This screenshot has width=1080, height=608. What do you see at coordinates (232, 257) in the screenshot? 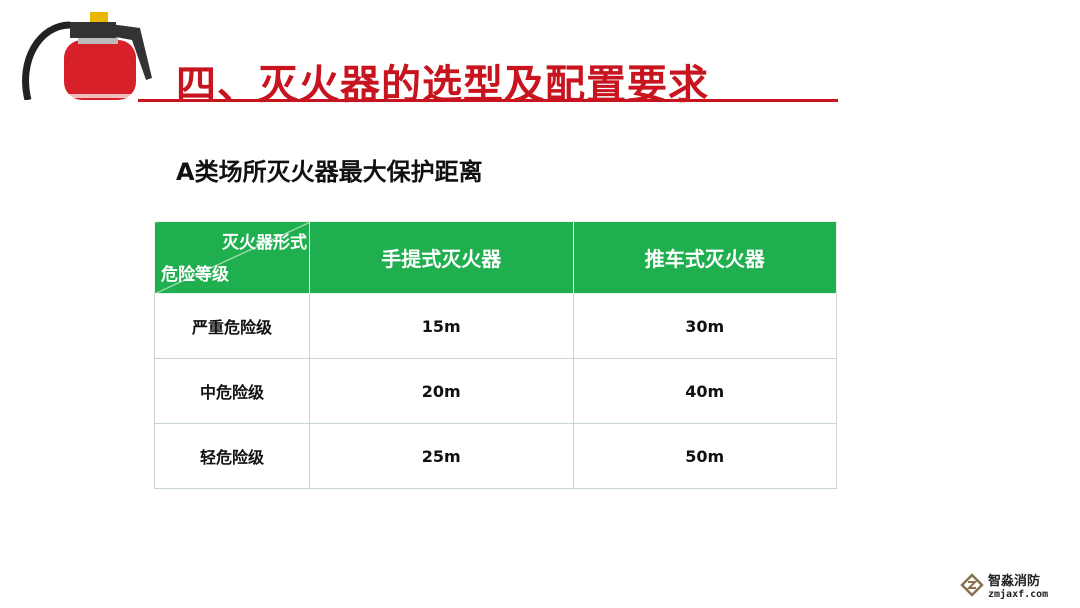
I see `corner-header-cell: 灭火器形式 危险等级` at bounding box center [232, 257].